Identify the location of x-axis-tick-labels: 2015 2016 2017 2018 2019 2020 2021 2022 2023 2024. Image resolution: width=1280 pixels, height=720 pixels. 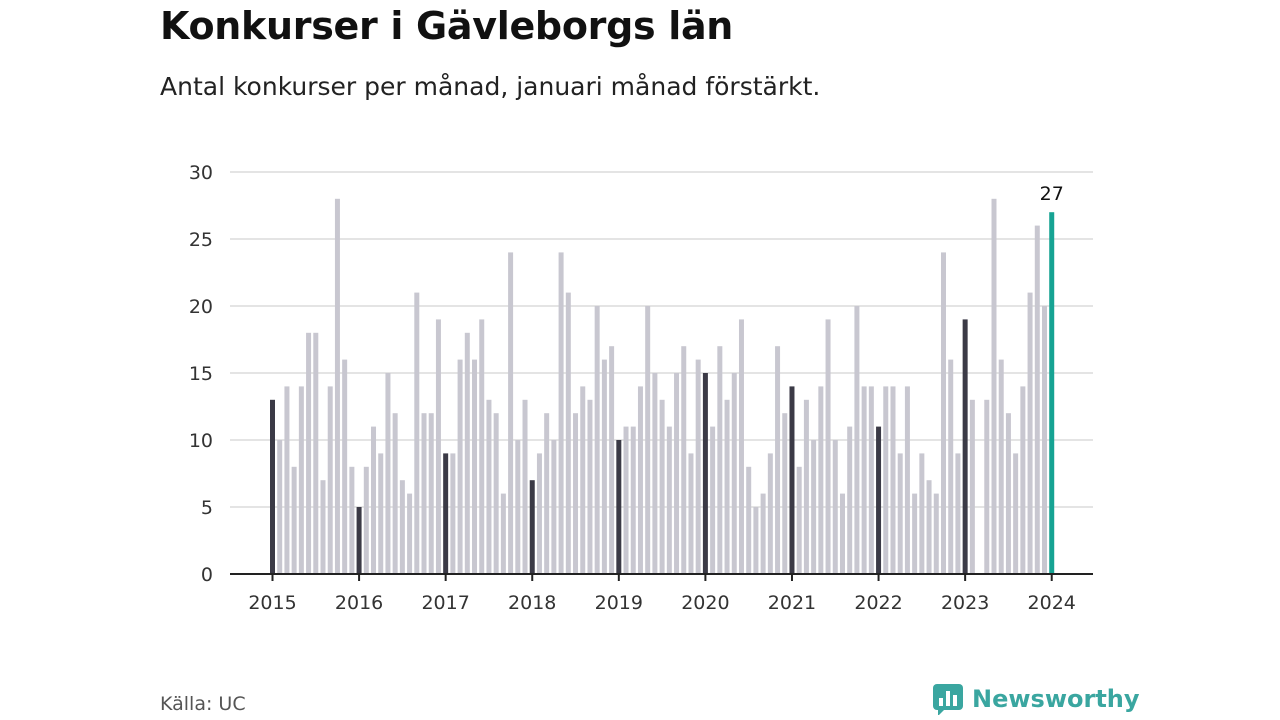
(662, 603).